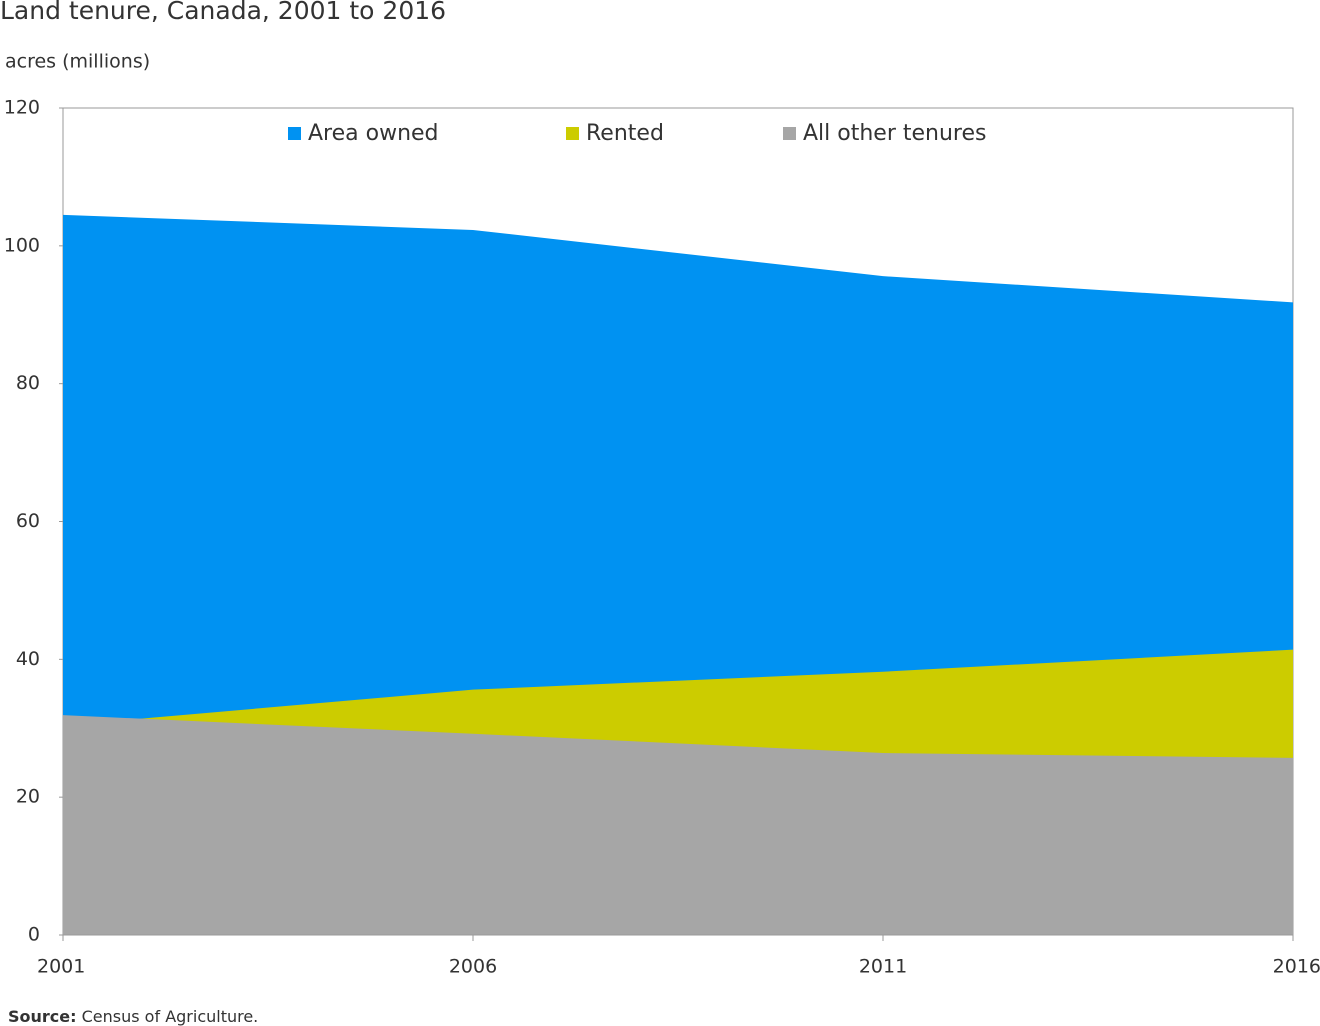 Image resolution: width=1320 pixels, height=1026 pixels. What do you see at coordinates (883, 967) in the screenshot?
I see `x-tick-label: 2011` at bounding box center [883, 967].